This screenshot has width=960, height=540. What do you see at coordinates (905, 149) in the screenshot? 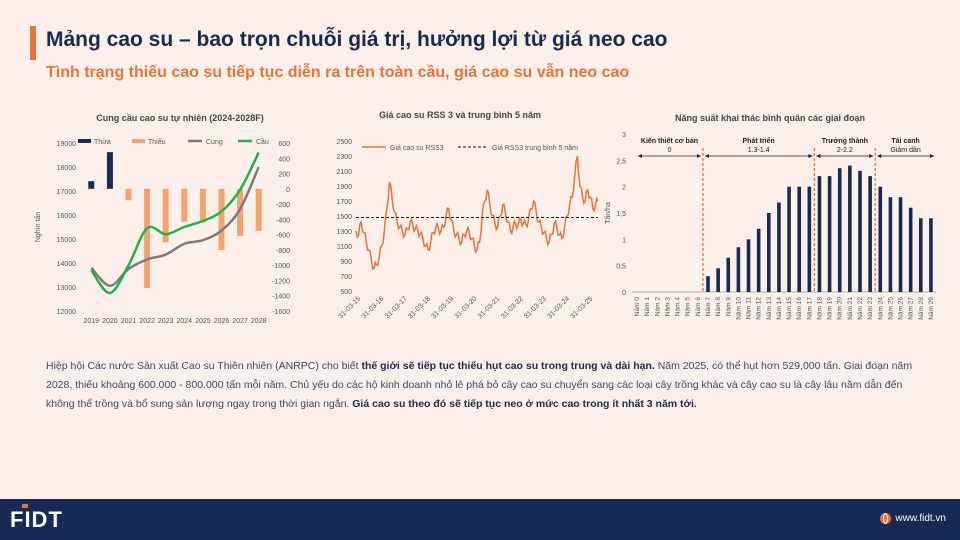
I see `phase-value: Giảm dần` at bounding box center [905, 149].